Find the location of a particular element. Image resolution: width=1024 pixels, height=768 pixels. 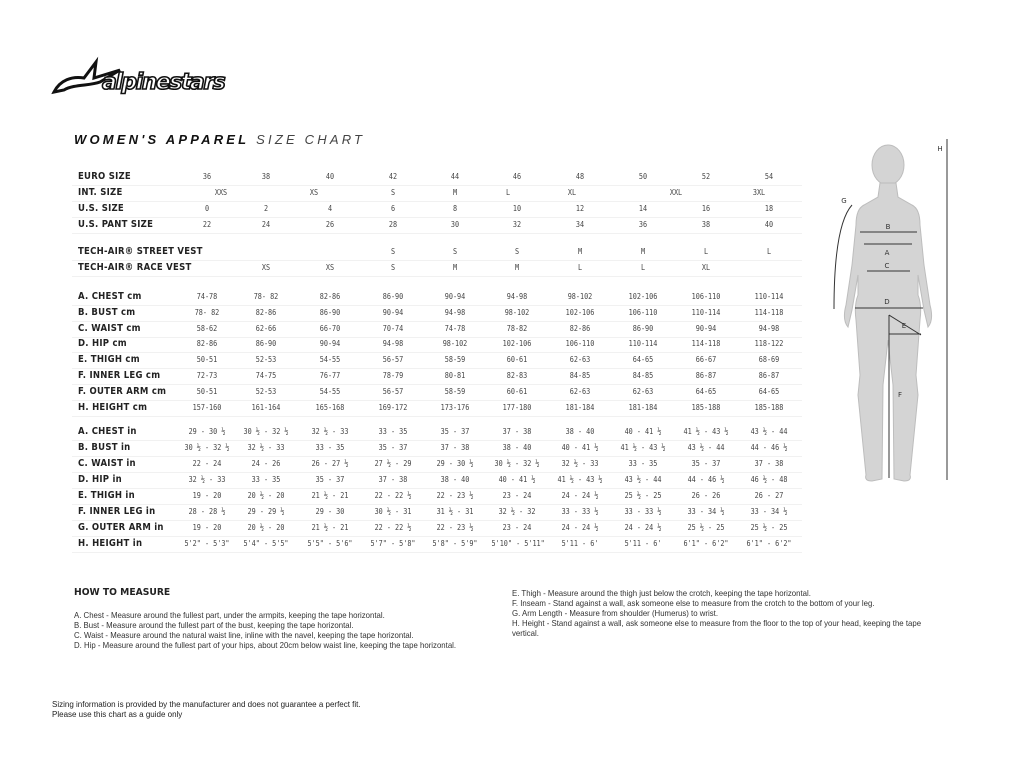

table-cell: 33 - 33 ½ is located at coordinates (643, 511).